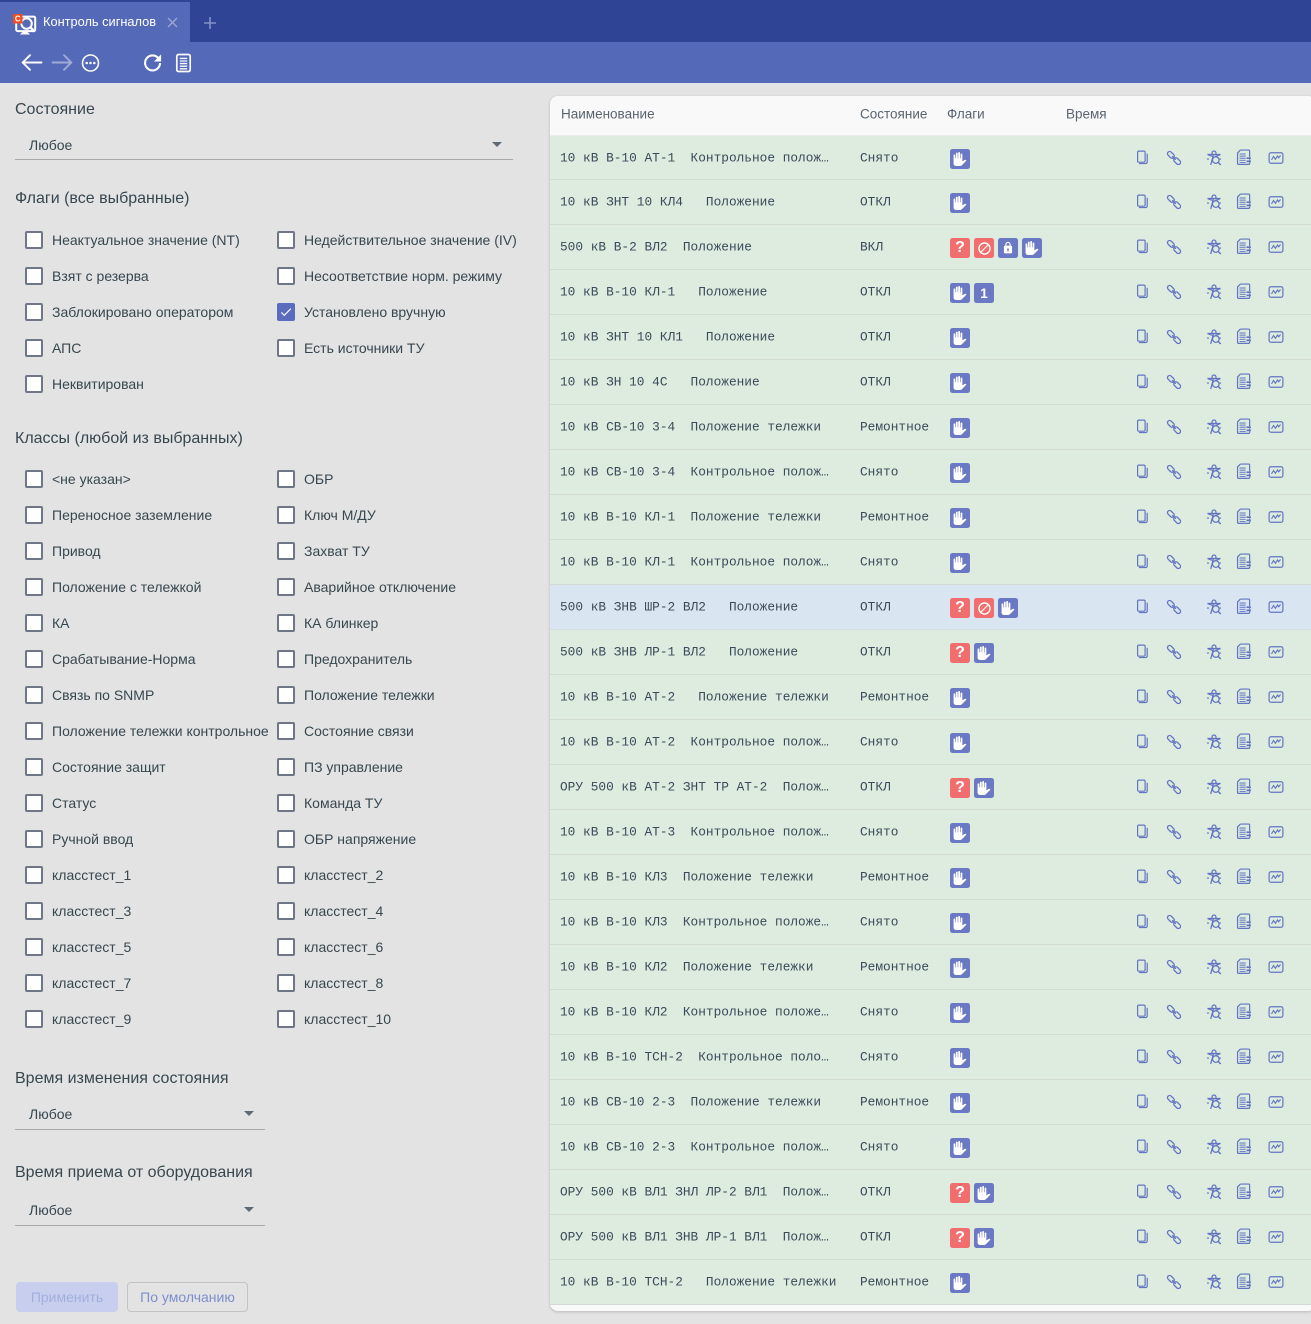 This screenshot has height=1324, width=1311. Describe the element at coordinates (18, 18) in the screenshot. I see `svg-text: C` at that location.